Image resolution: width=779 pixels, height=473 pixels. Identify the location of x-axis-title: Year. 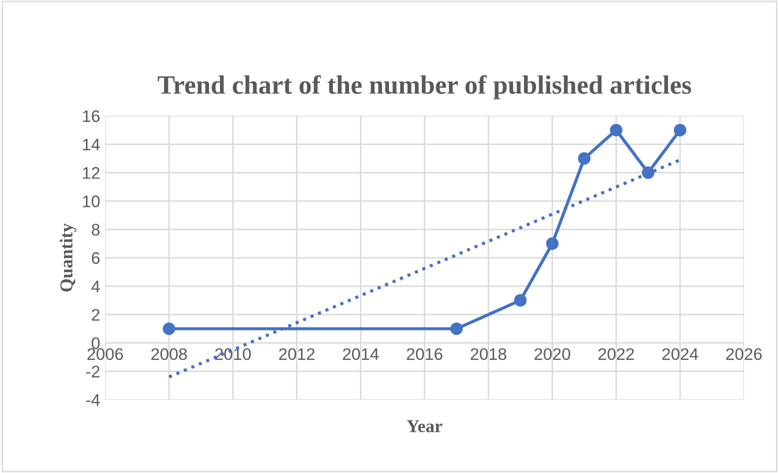
(424, 426).